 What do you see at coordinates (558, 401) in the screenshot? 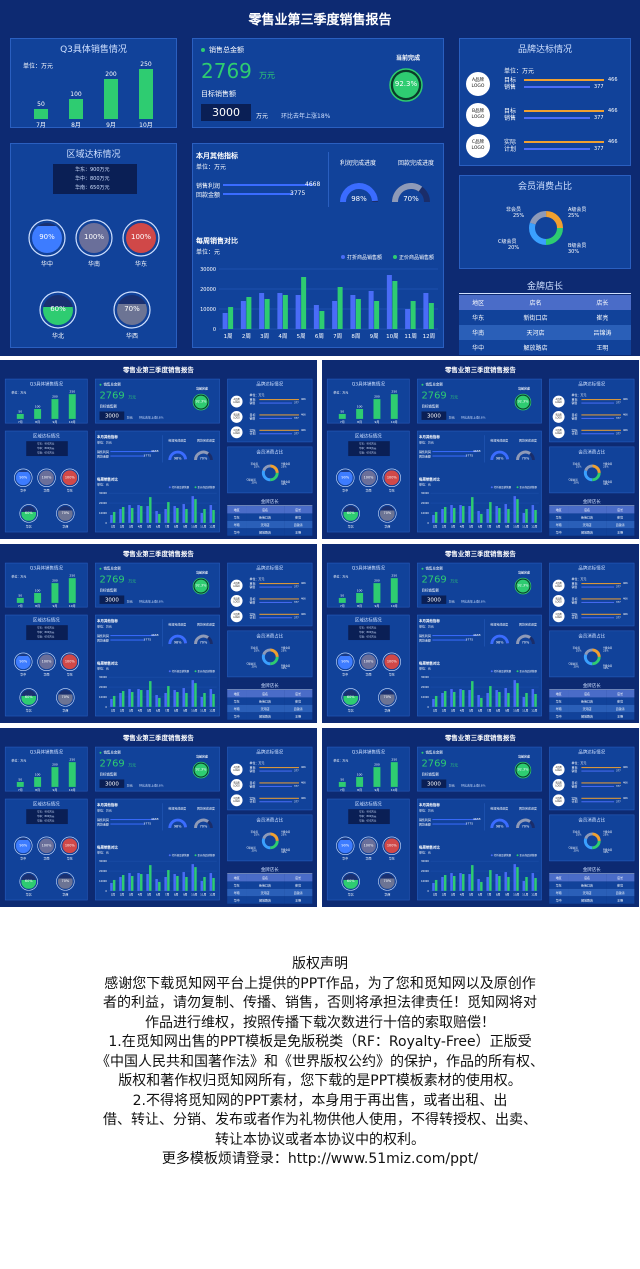
I see `brand-logo: A品牌 LOGO` at bounding box center [558, 401].